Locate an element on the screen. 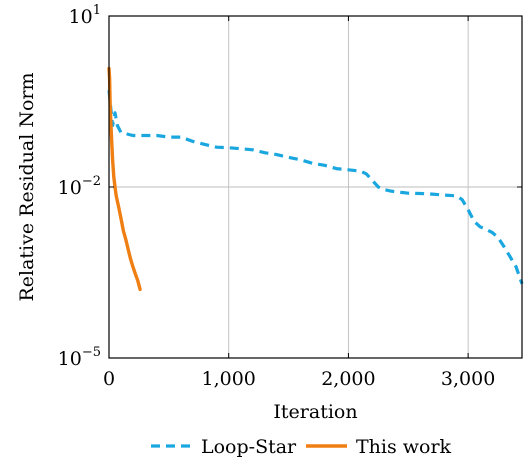 The height and width of the screenshot is (464, 529). x-tick-label: 3,000 is located at coordinates (468, 379).